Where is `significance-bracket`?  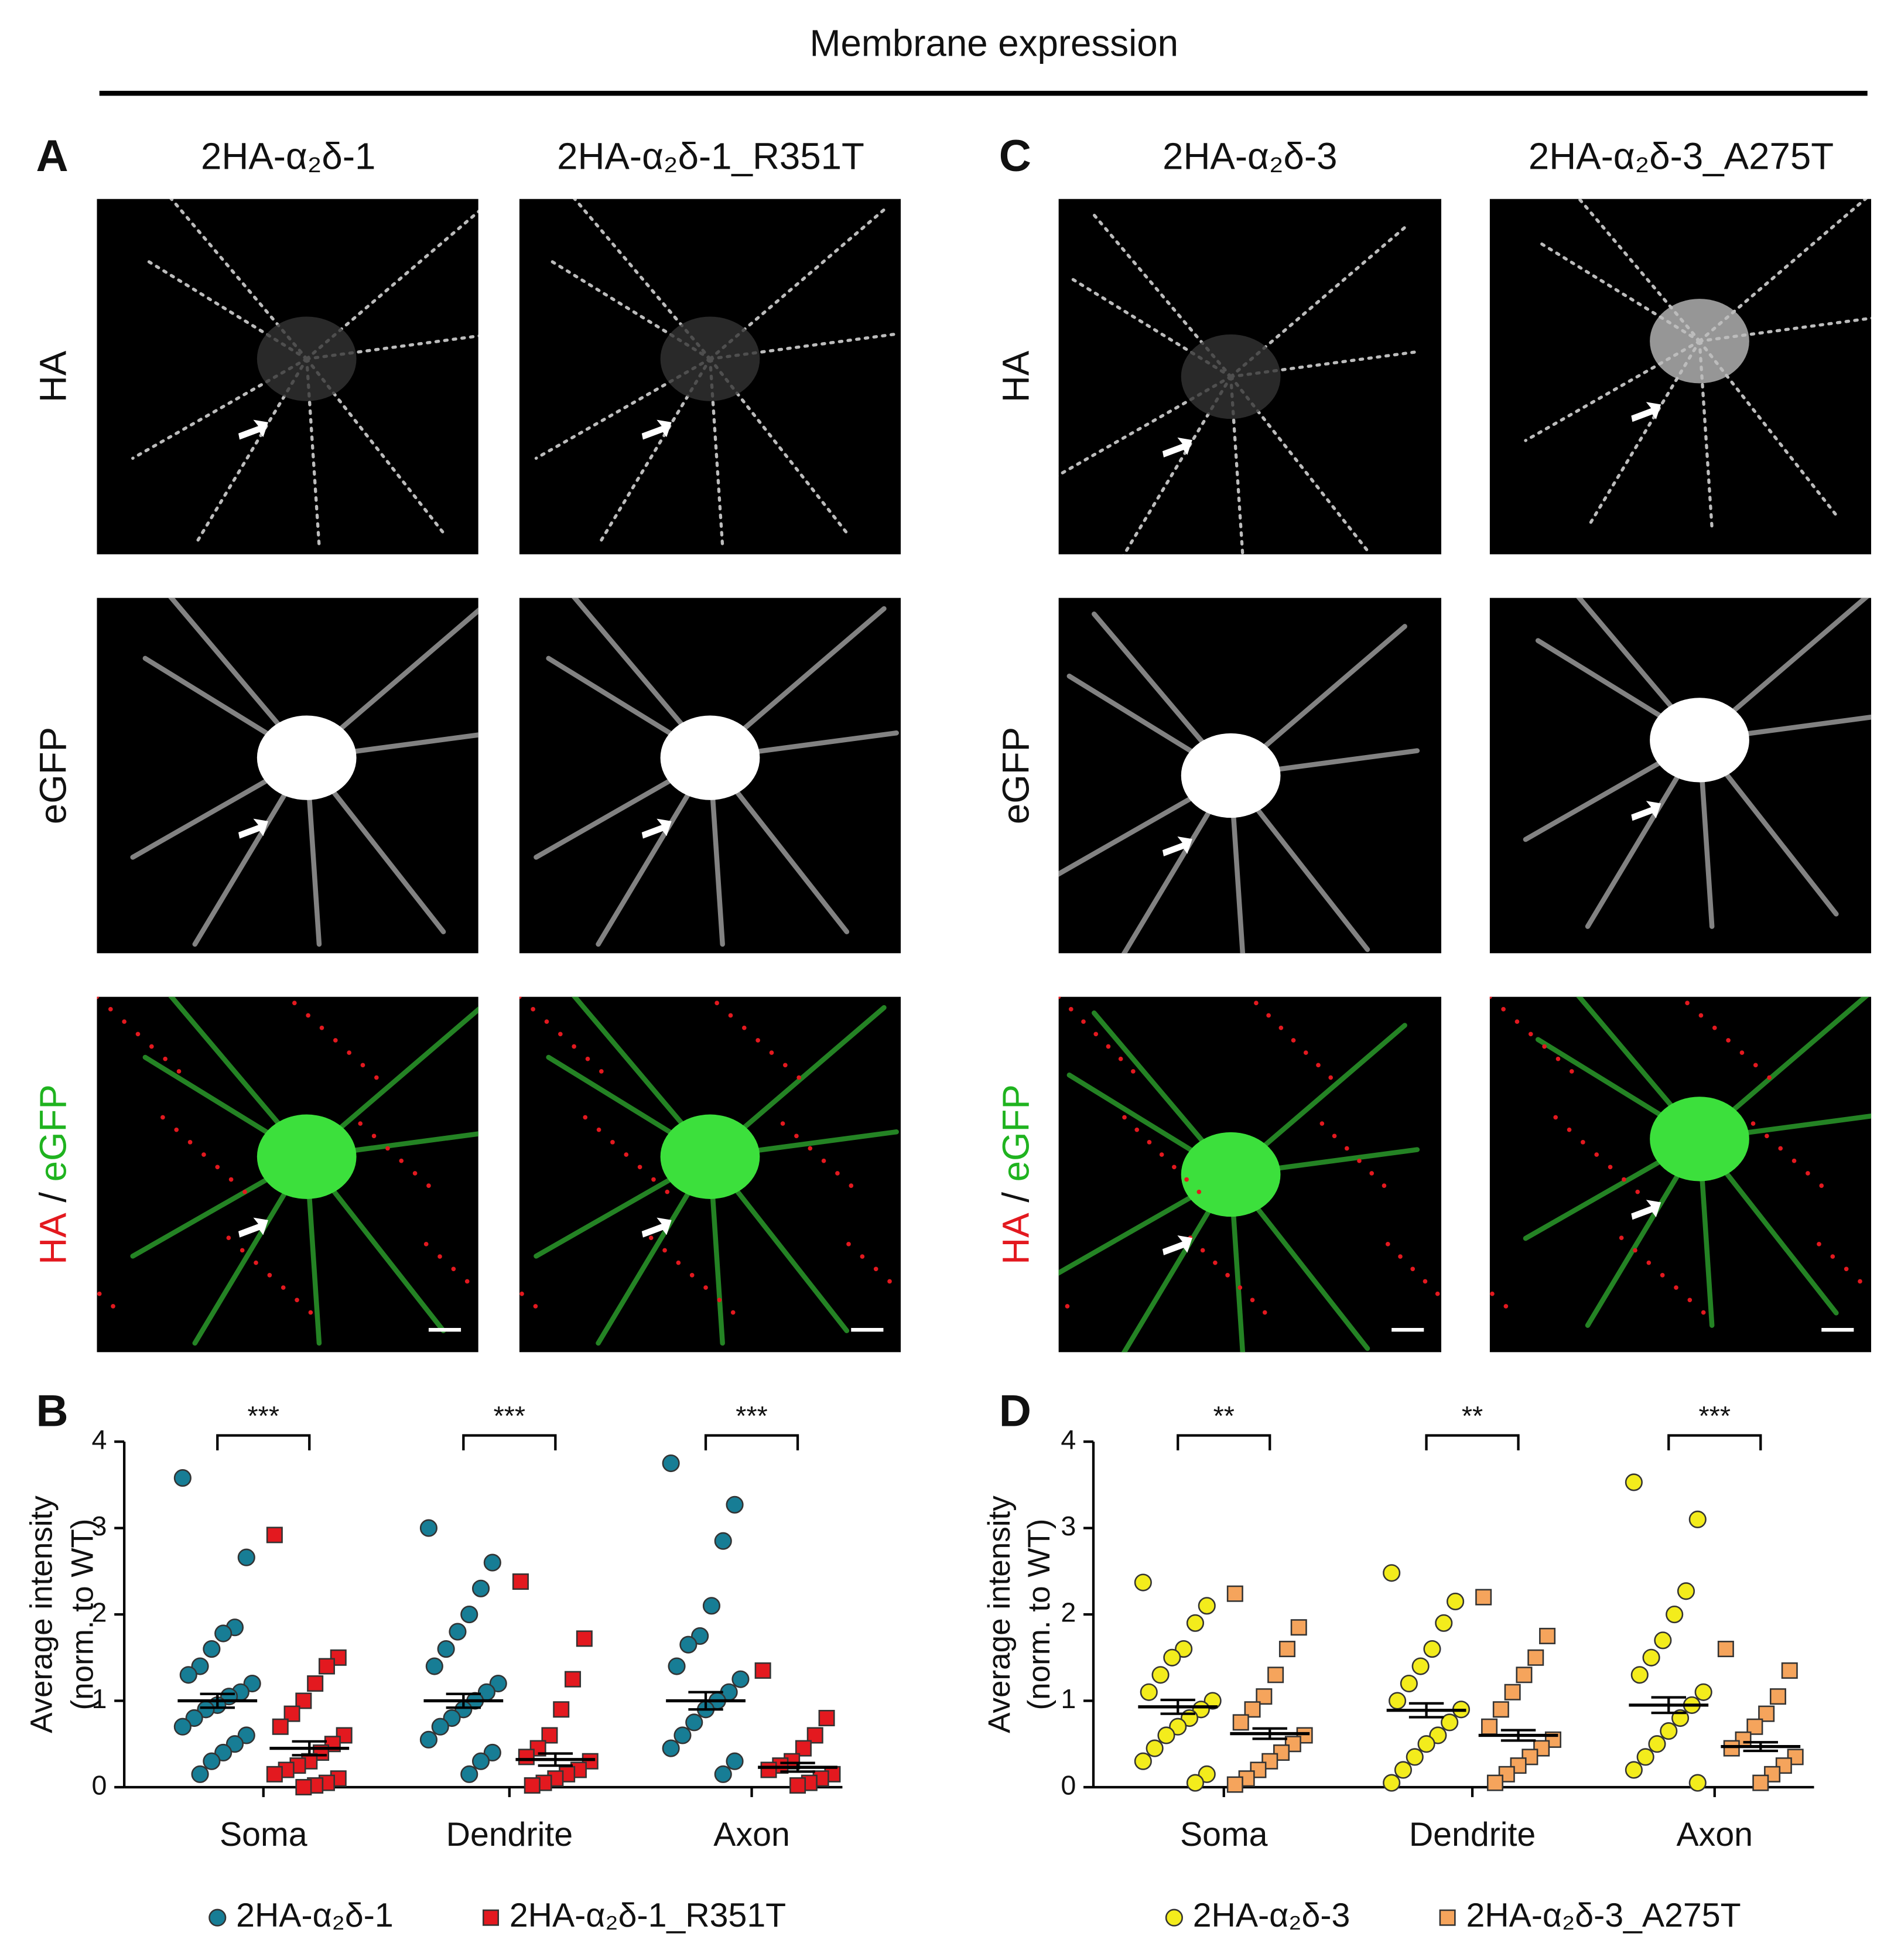 significance-bracket is located at coordinates (1715, 1442).